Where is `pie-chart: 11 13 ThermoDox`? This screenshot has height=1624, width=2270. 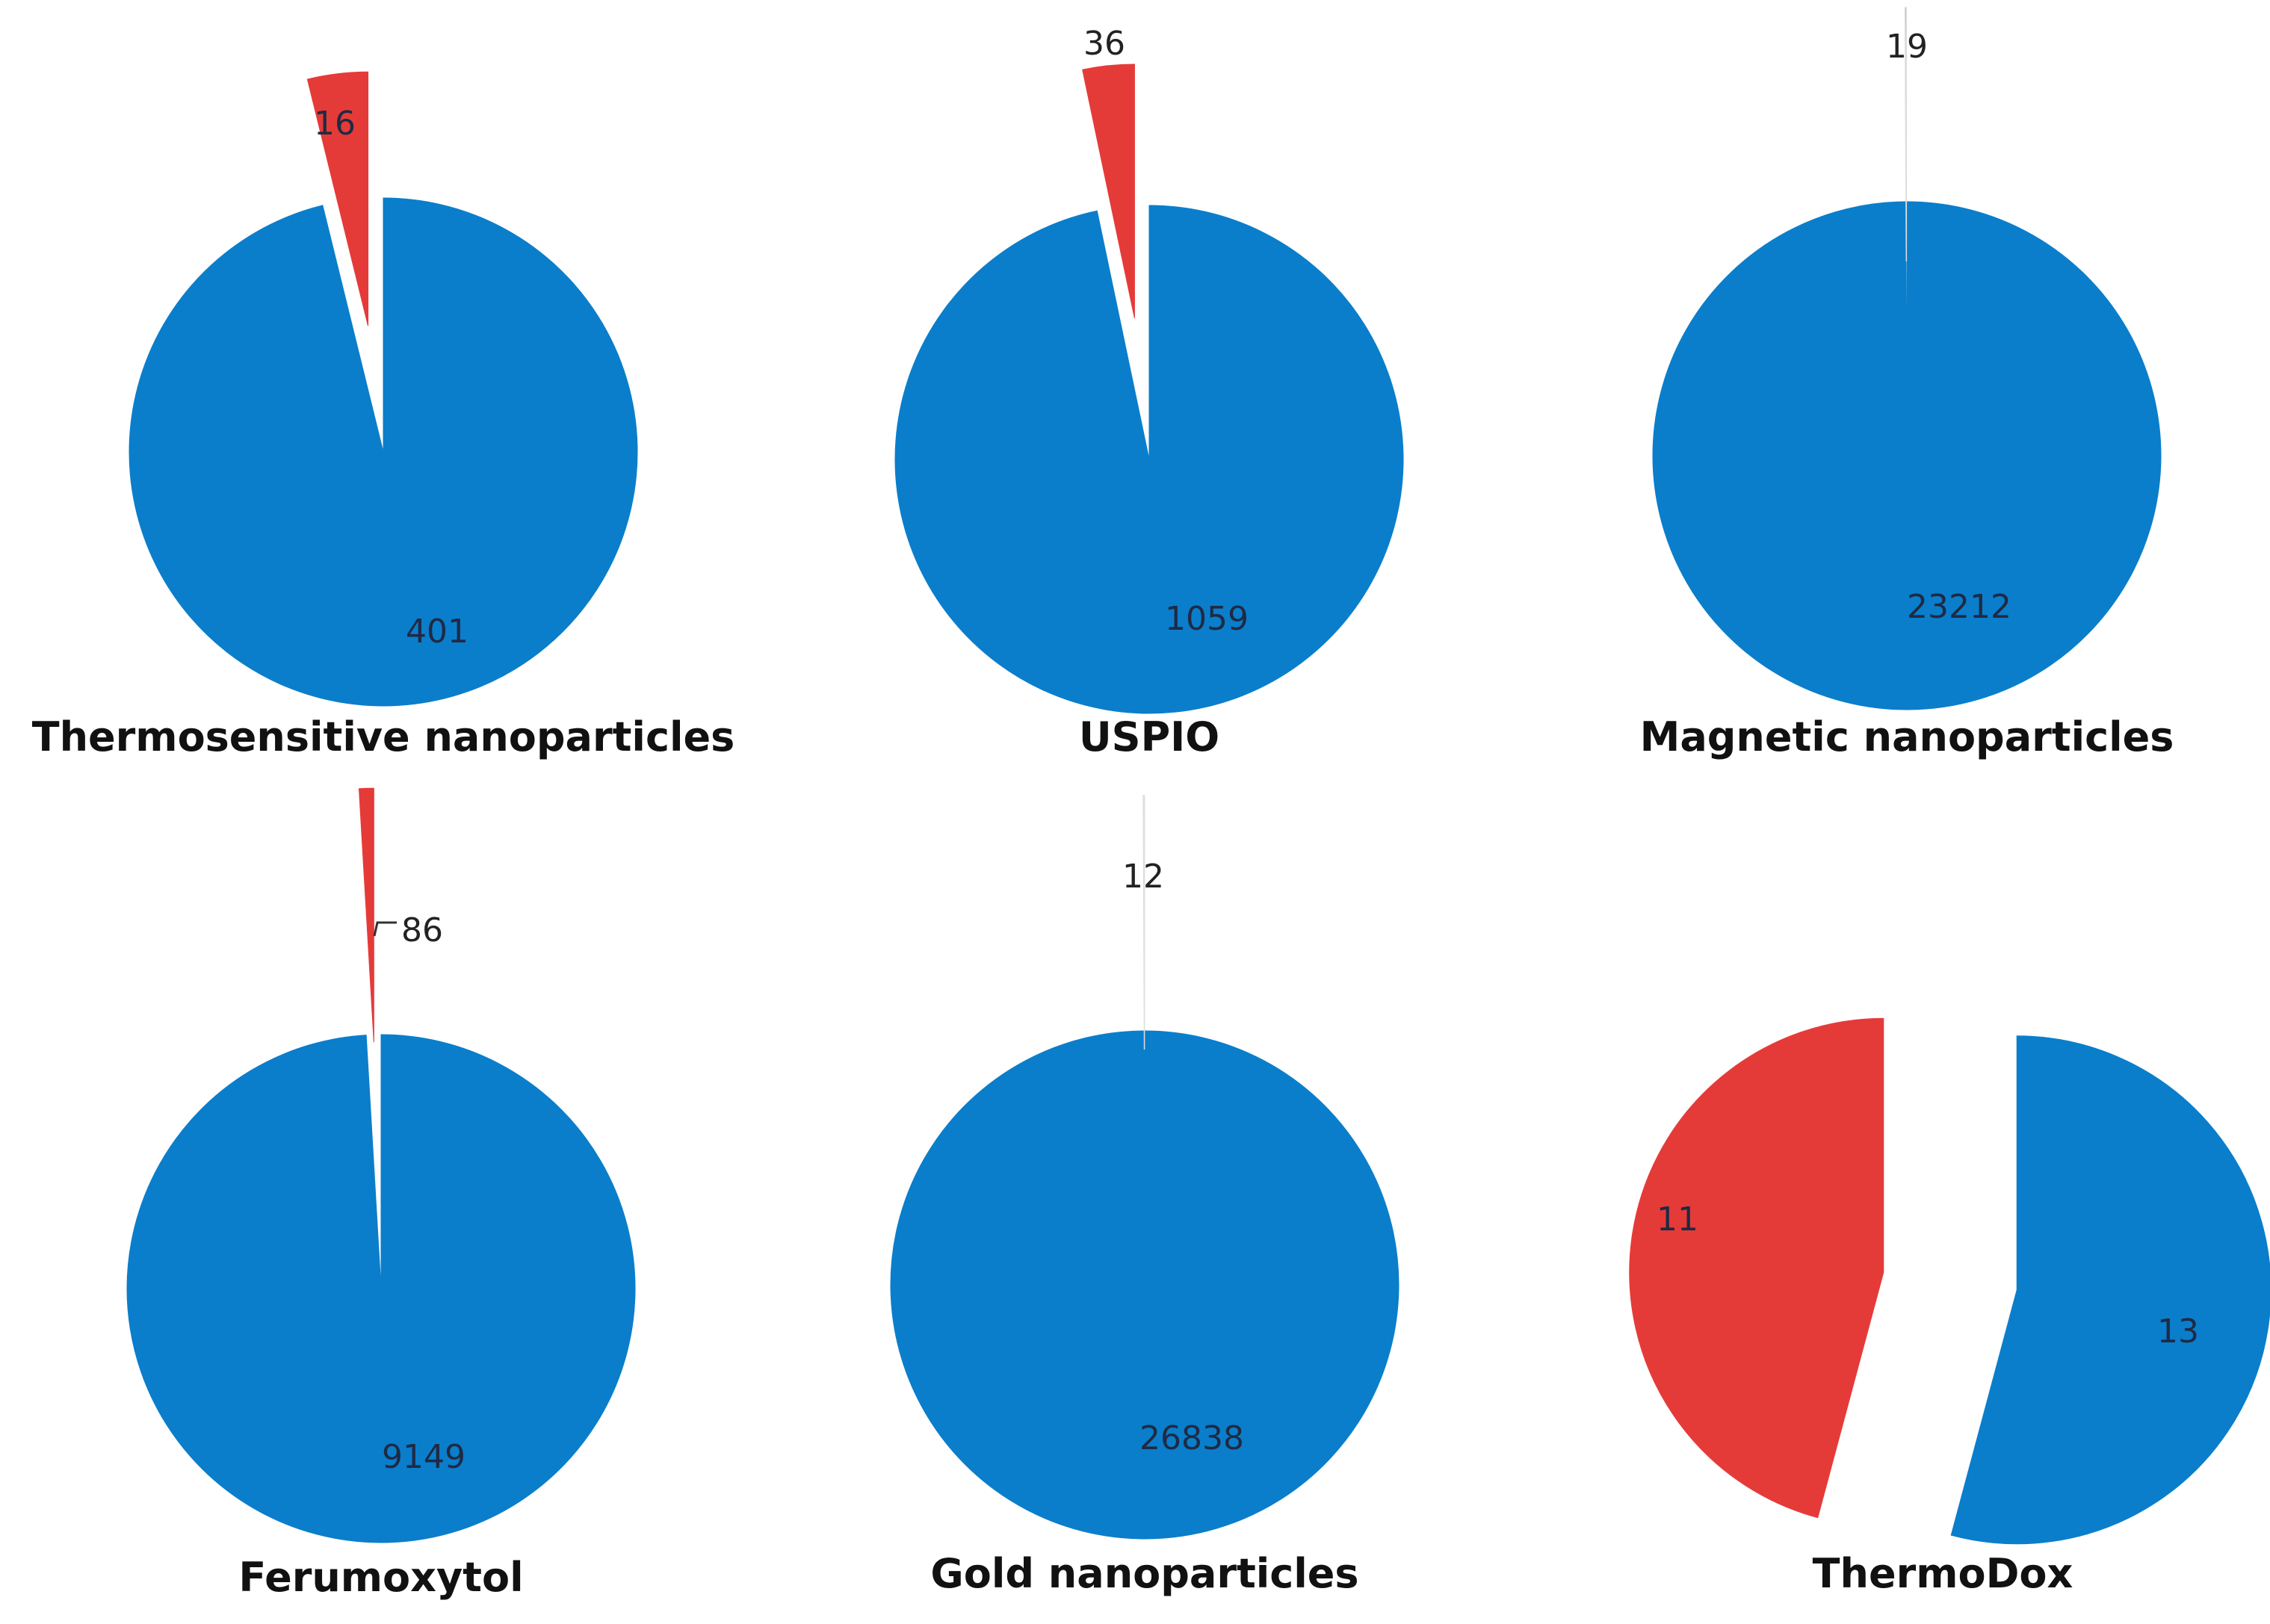
pie-chart: 11 13 ThermoDox is located at coordinates (1950, 1307).